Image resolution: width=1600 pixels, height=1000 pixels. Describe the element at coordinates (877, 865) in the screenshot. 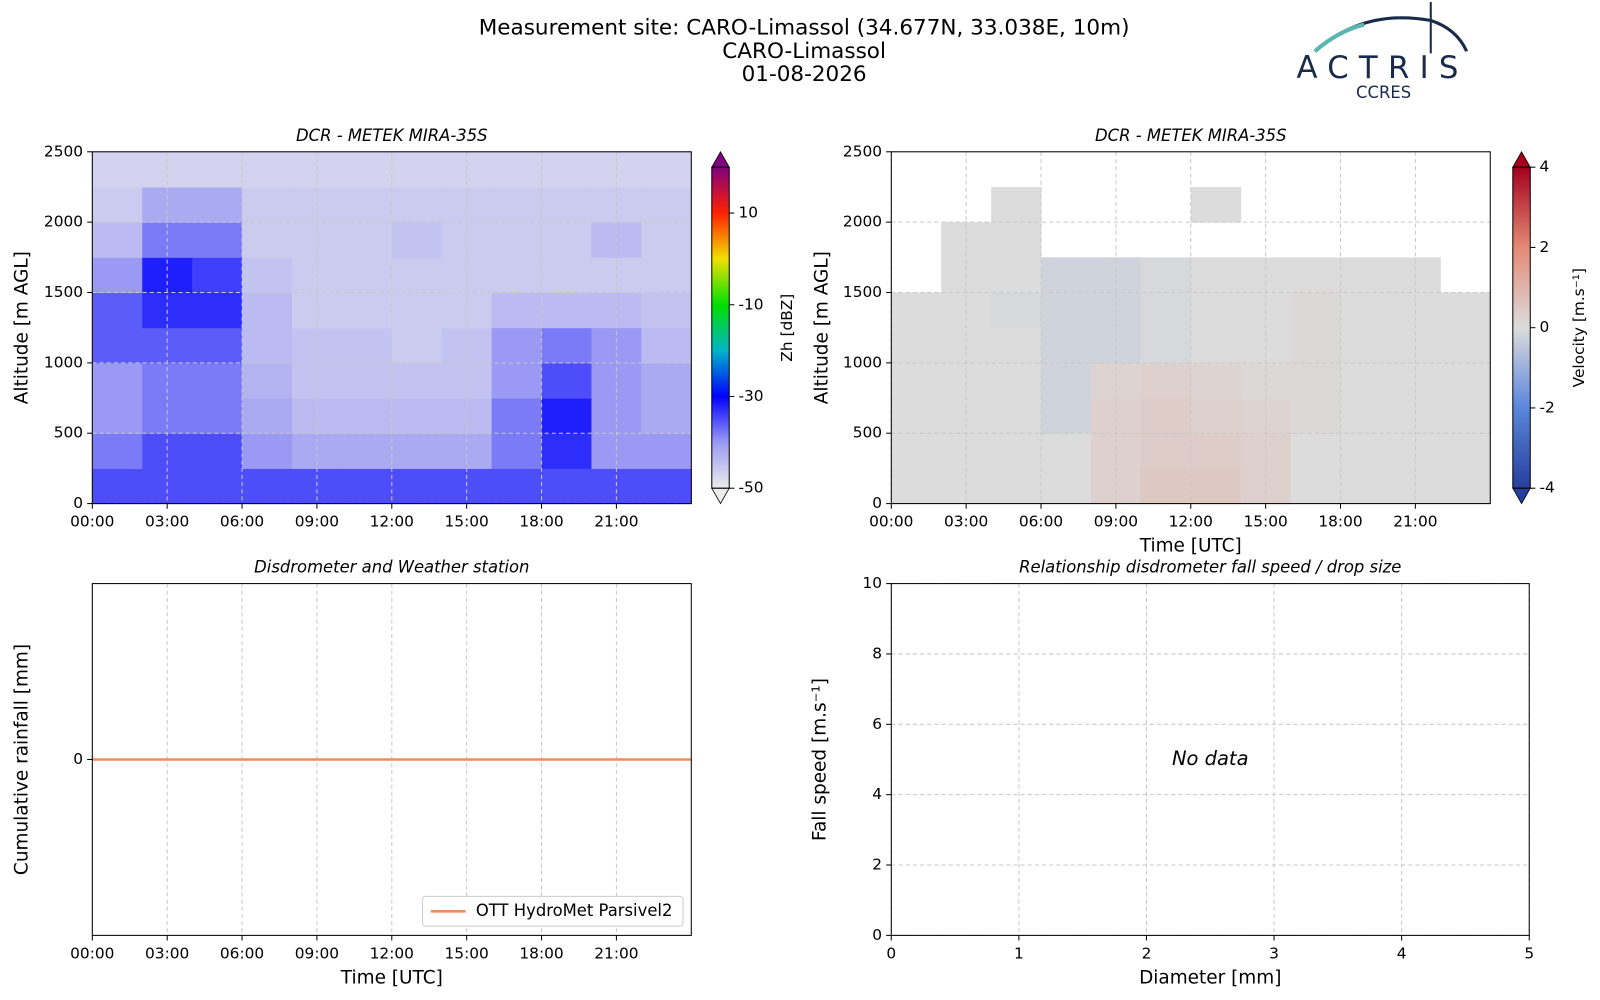

I see `y-tick-label: 2` at that location.